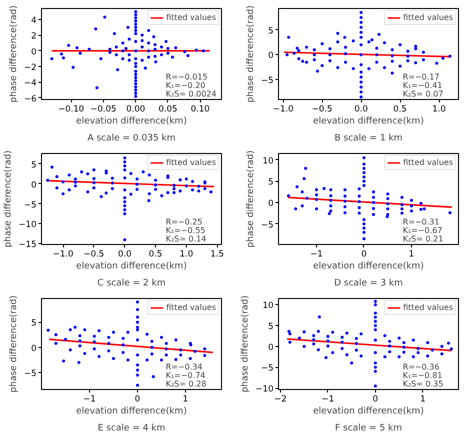 The image size is (474, 435). Describe the element at coordinates (132, 429) in the screenshot. I see `text: E scale = 4 km` at that location.